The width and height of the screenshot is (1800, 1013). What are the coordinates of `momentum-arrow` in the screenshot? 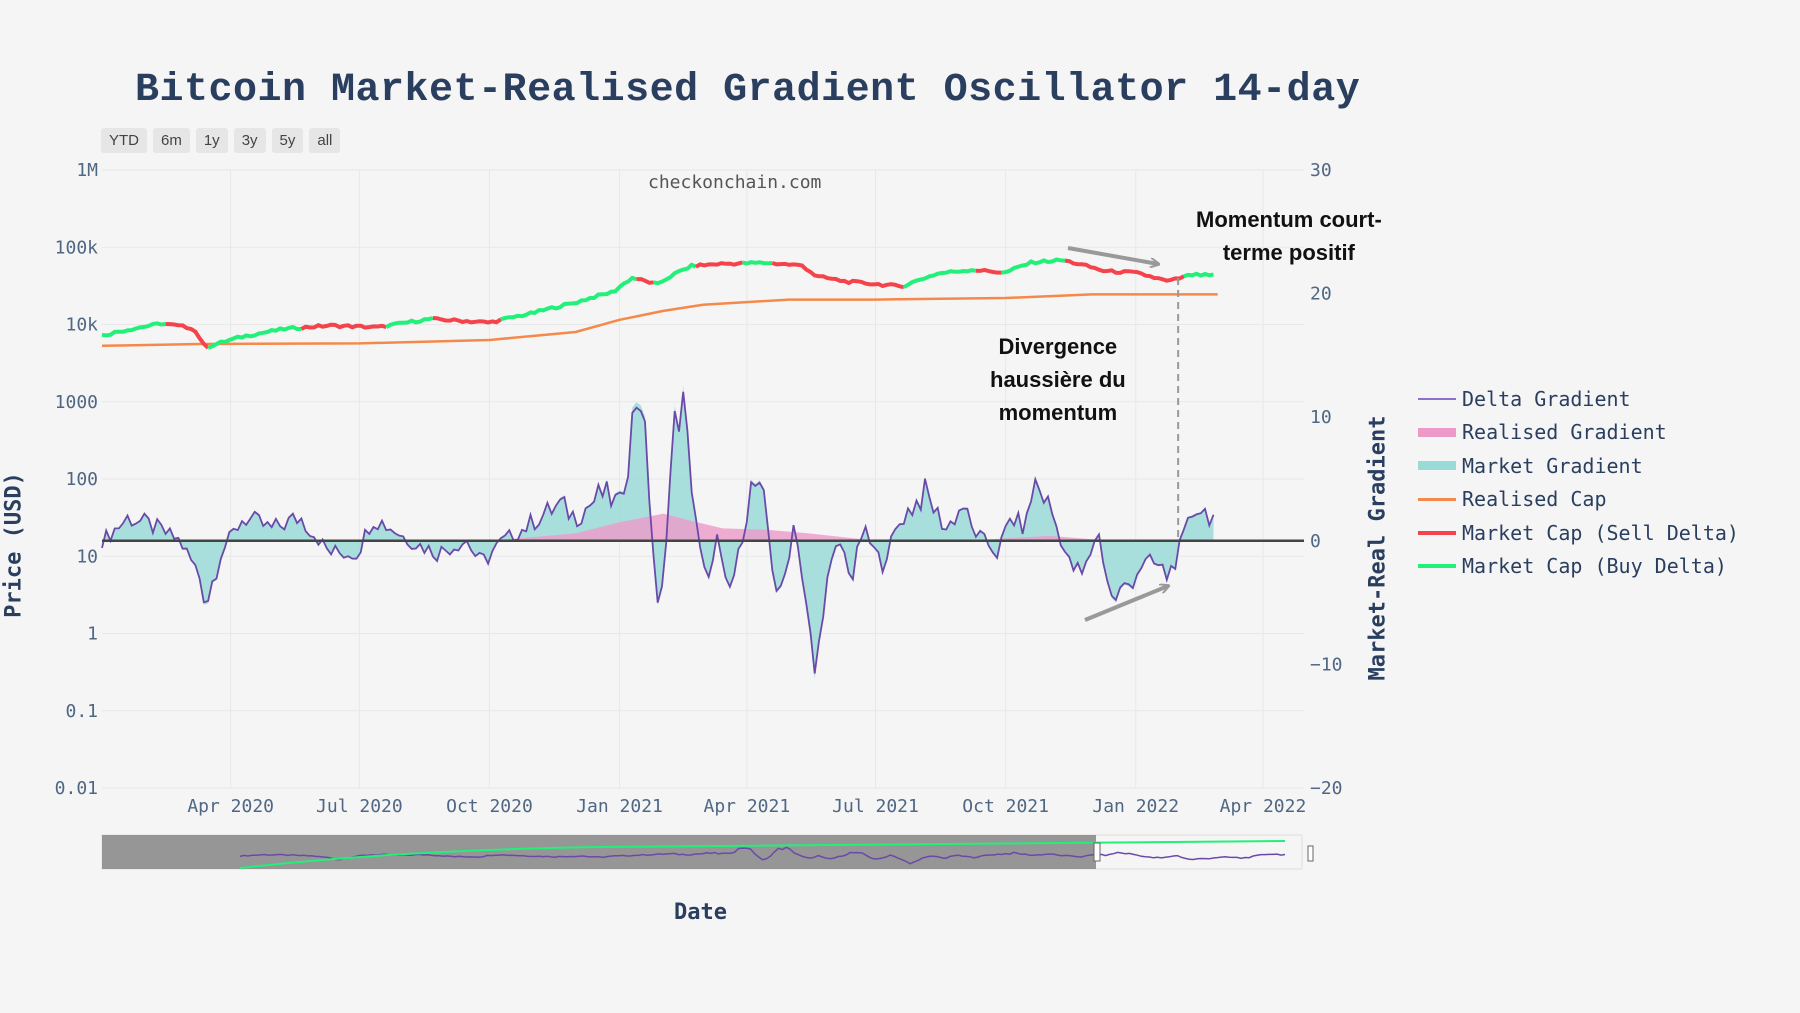 It's located at (1112, 255).